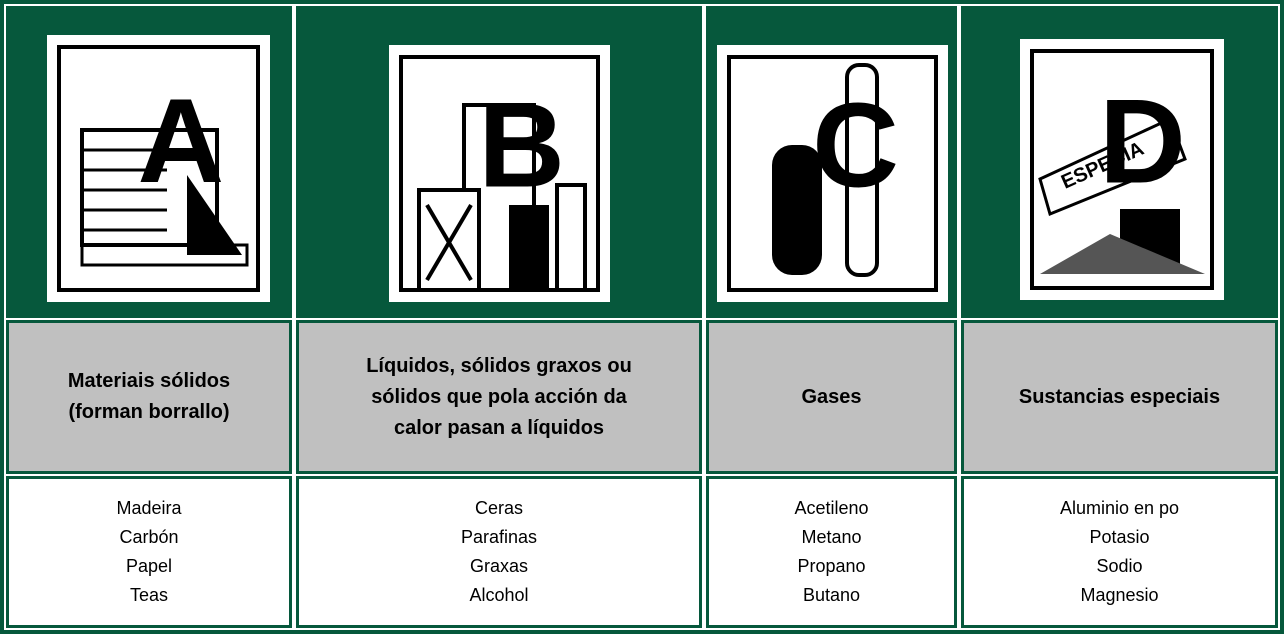 The width and height of the screenshot is (1284, 634). What do you see at coordinates (521, 145) in the screenshot?
I see `sign-letter: B` at bounding box center [521, 145].